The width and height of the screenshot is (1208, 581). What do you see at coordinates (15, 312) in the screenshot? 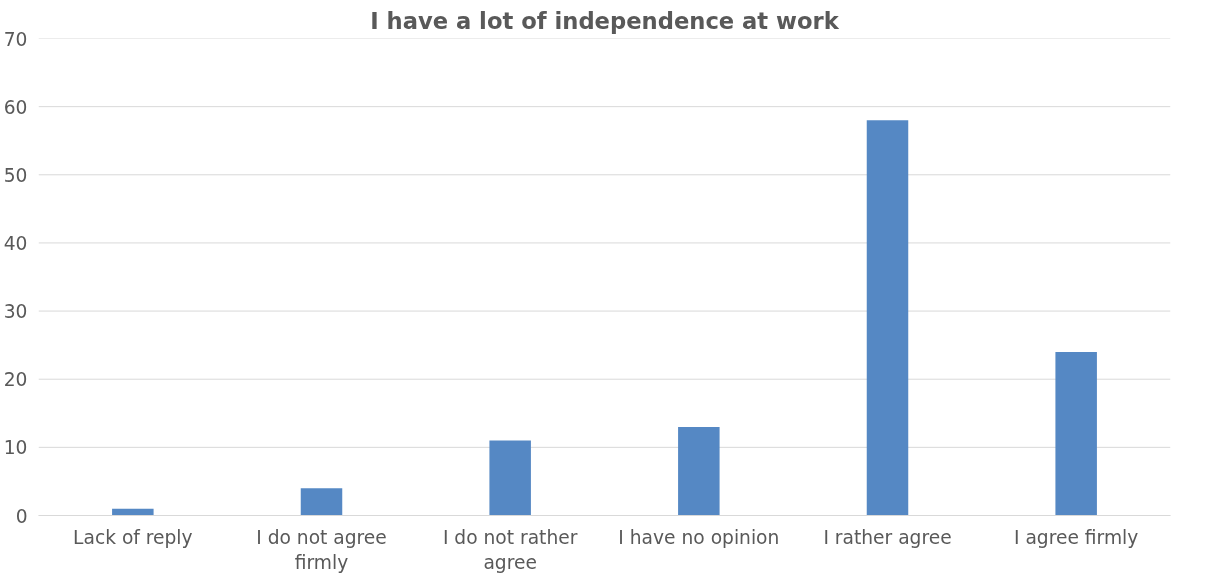
I see `y-tick-label: 30` at bounding box center [15, 312].